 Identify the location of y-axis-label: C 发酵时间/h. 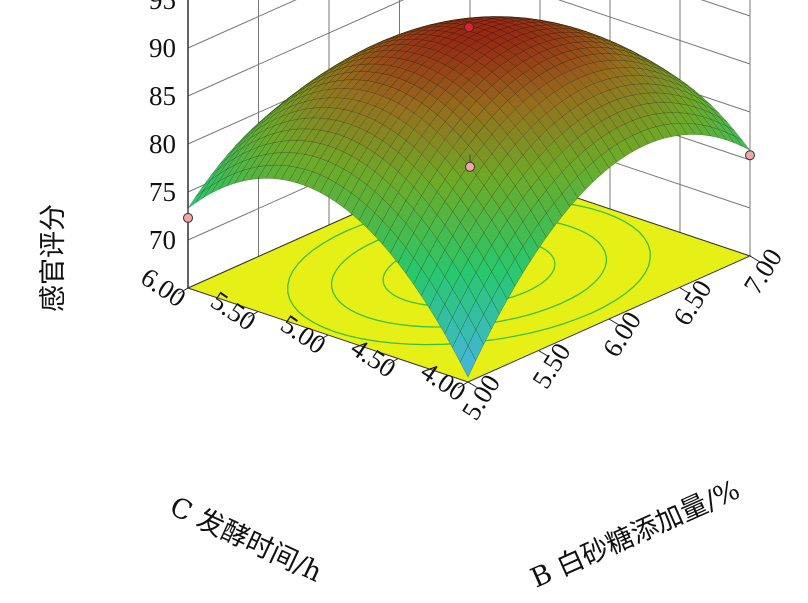
(245, 539).